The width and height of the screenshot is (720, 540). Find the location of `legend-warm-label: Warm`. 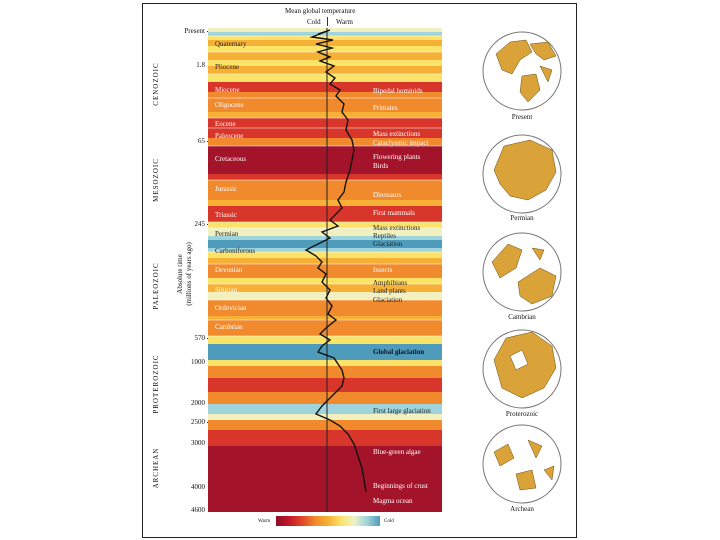

legend-warm-label: Warm is located at coordinates (264, 521).